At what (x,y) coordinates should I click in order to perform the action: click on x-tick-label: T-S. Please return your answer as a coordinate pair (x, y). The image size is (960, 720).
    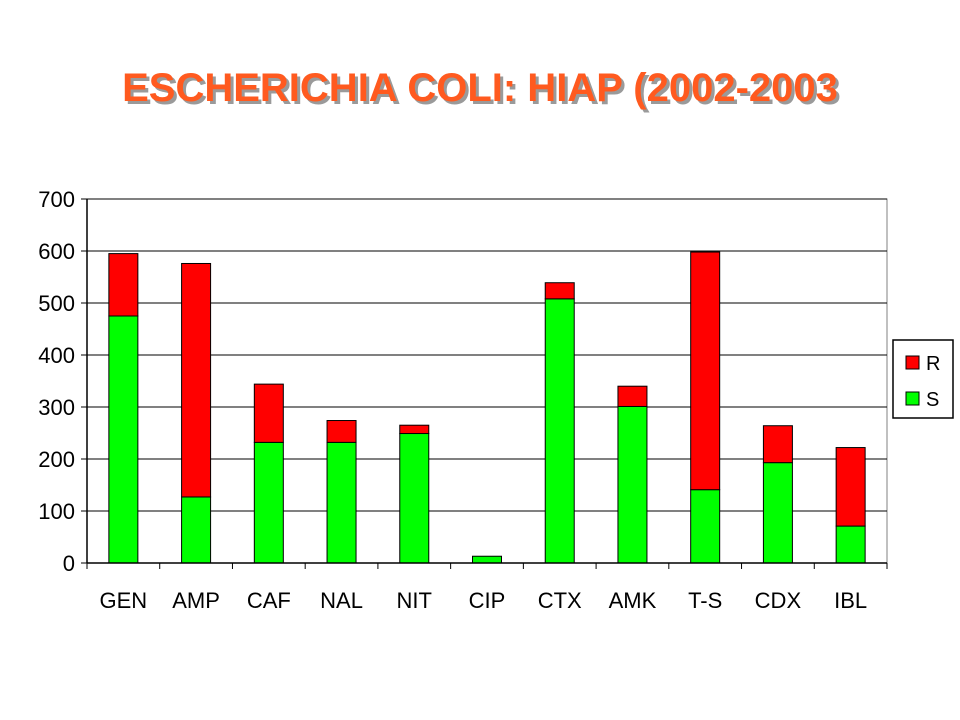
    Looking at the image, I should click on (705, 600).